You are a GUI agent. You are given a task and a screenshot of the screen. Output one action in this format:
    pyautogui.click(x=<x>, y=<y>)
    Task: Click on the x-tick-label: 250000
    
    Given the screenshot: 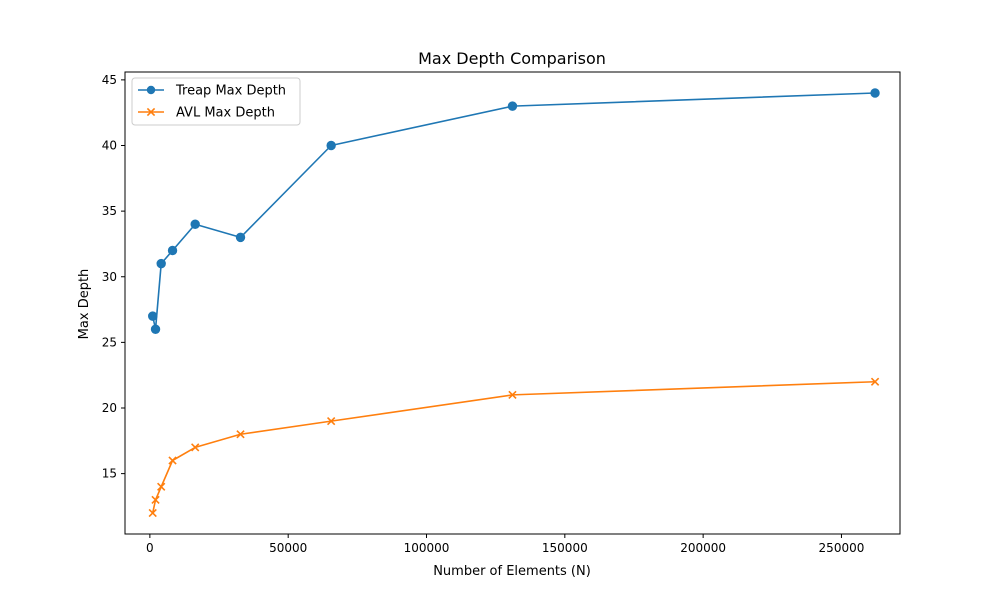 What is the action you would take?
    pyautogui.click(x=842, y=548)
    